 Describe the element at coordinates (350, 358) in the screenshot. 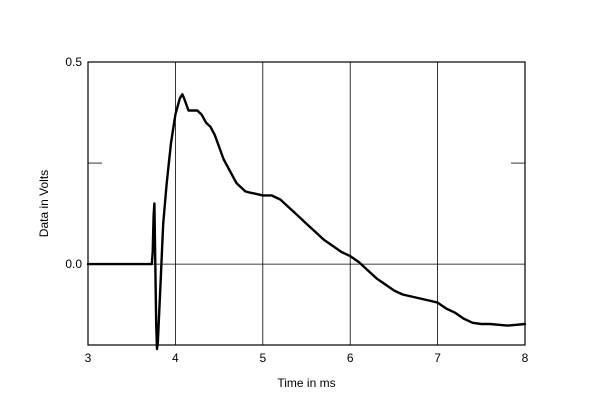

I see `x-tick-label: 6` at that location.